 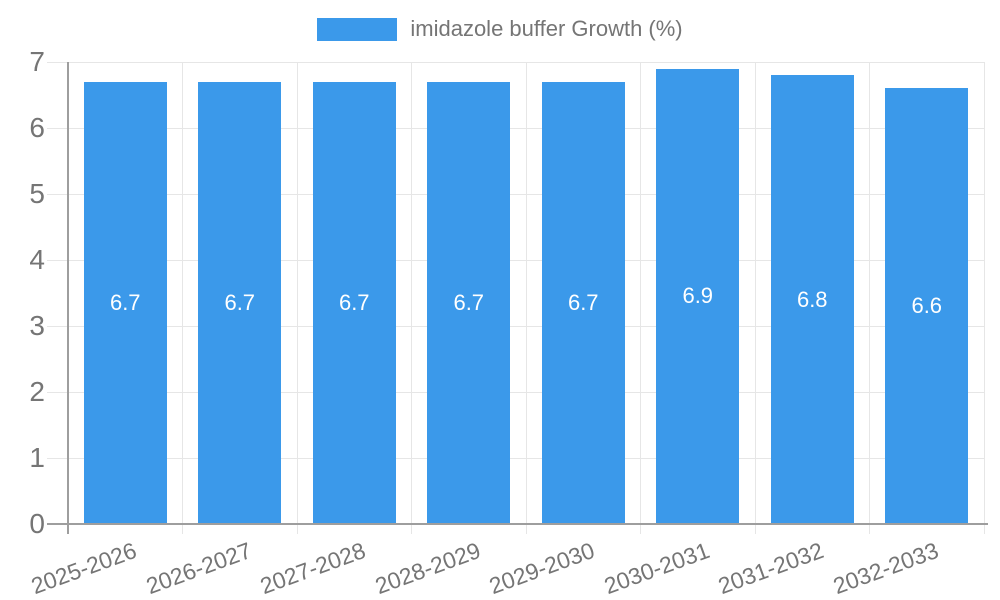 What do you see at coordinates (656, 568) in the screenshot?
I see `x-axis-tick-label: 2030-2031` at bounding box center [656, 568].